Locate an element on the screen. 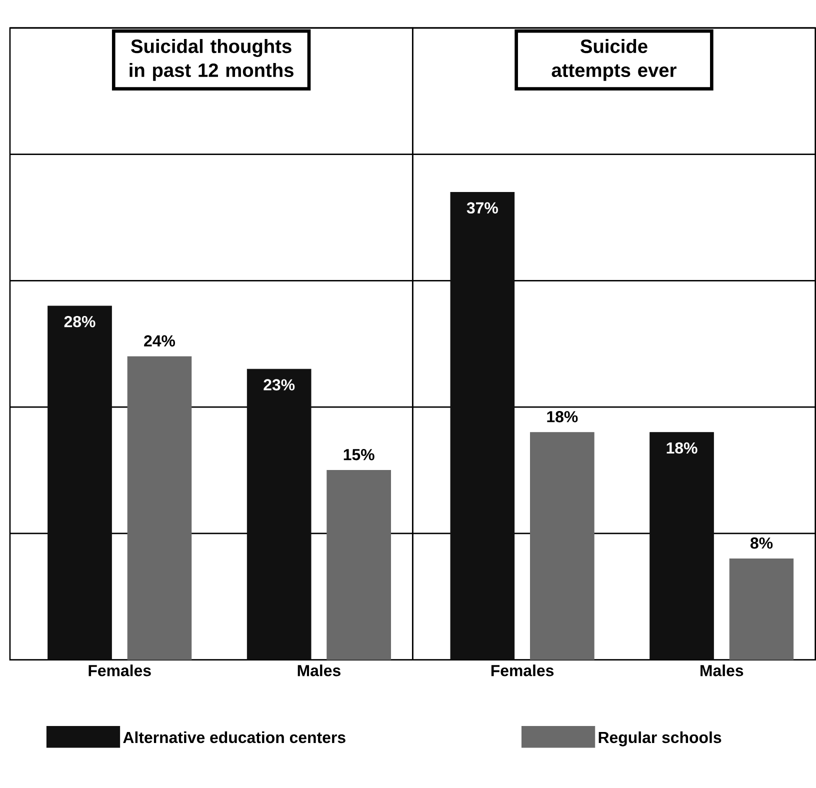 The height and width of the screenshot is (788, 816). data-label: 37% is located at coordinates (482, 208).